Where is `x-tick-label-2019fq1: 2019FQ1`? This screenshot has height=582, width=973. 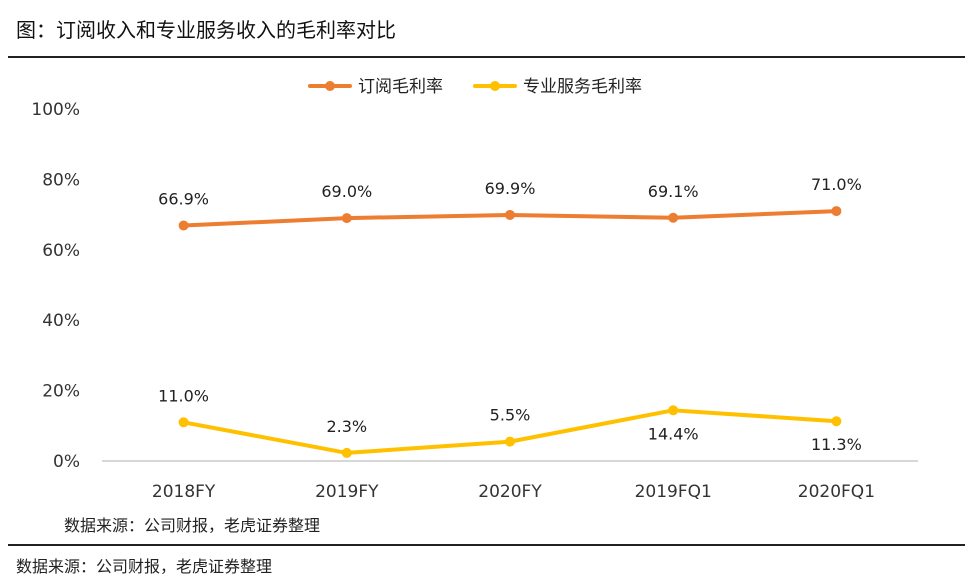
x-tick-label-2019fq1: 2019FQ1 is located at coordinates (673, 492).